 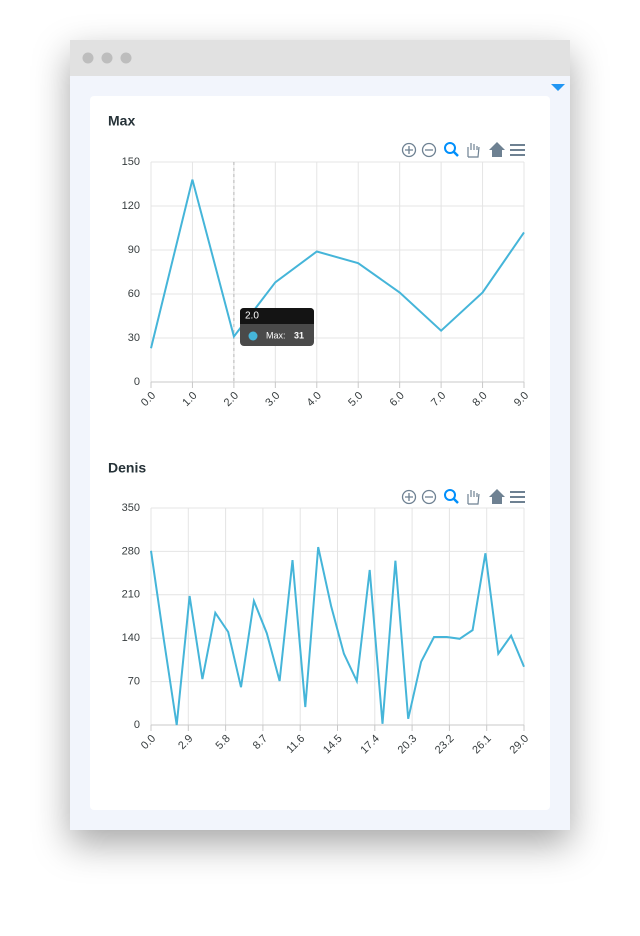 What do you see at coordinates (277, 327) in the screenshot?
I see `tooltip: 2.0 Max: 31` at bounding box center [277, 327].